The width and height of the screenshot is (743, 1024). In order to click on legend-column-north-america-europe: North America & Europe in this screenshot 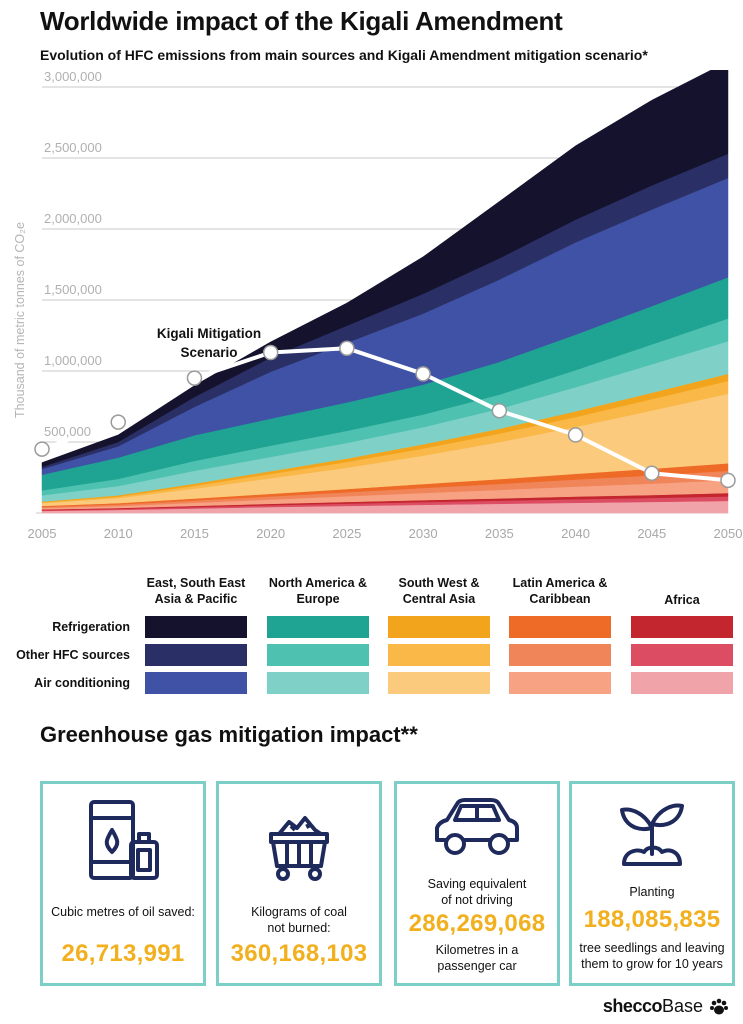, I will do `click(318, 591)`.